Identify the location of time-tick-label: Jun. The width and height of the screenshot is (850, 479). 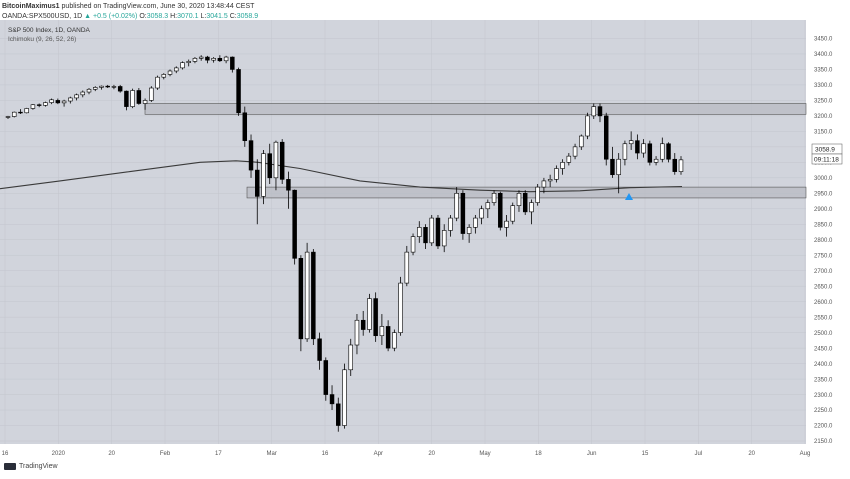
(592, 454).